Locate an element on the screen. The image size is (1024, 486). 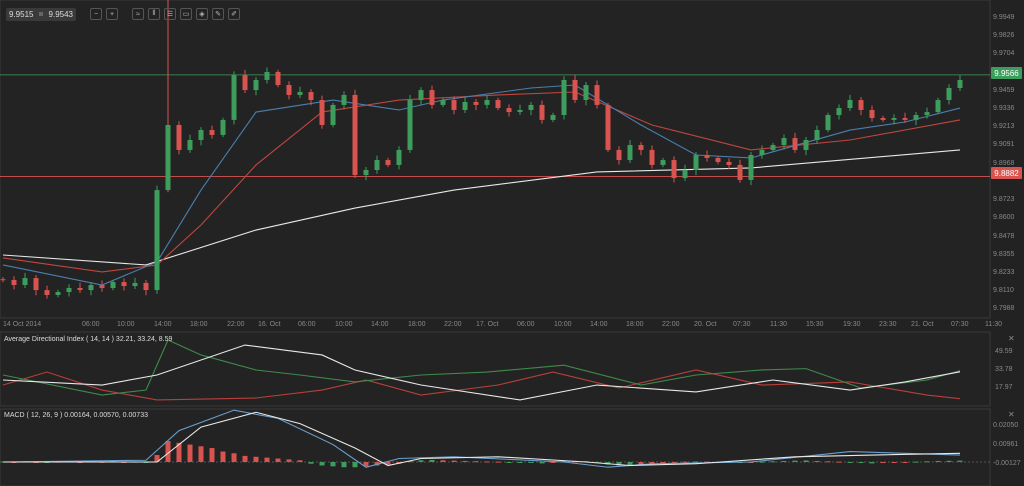
close-macd-icon: ✕ is located at coordinates (1011, 414).